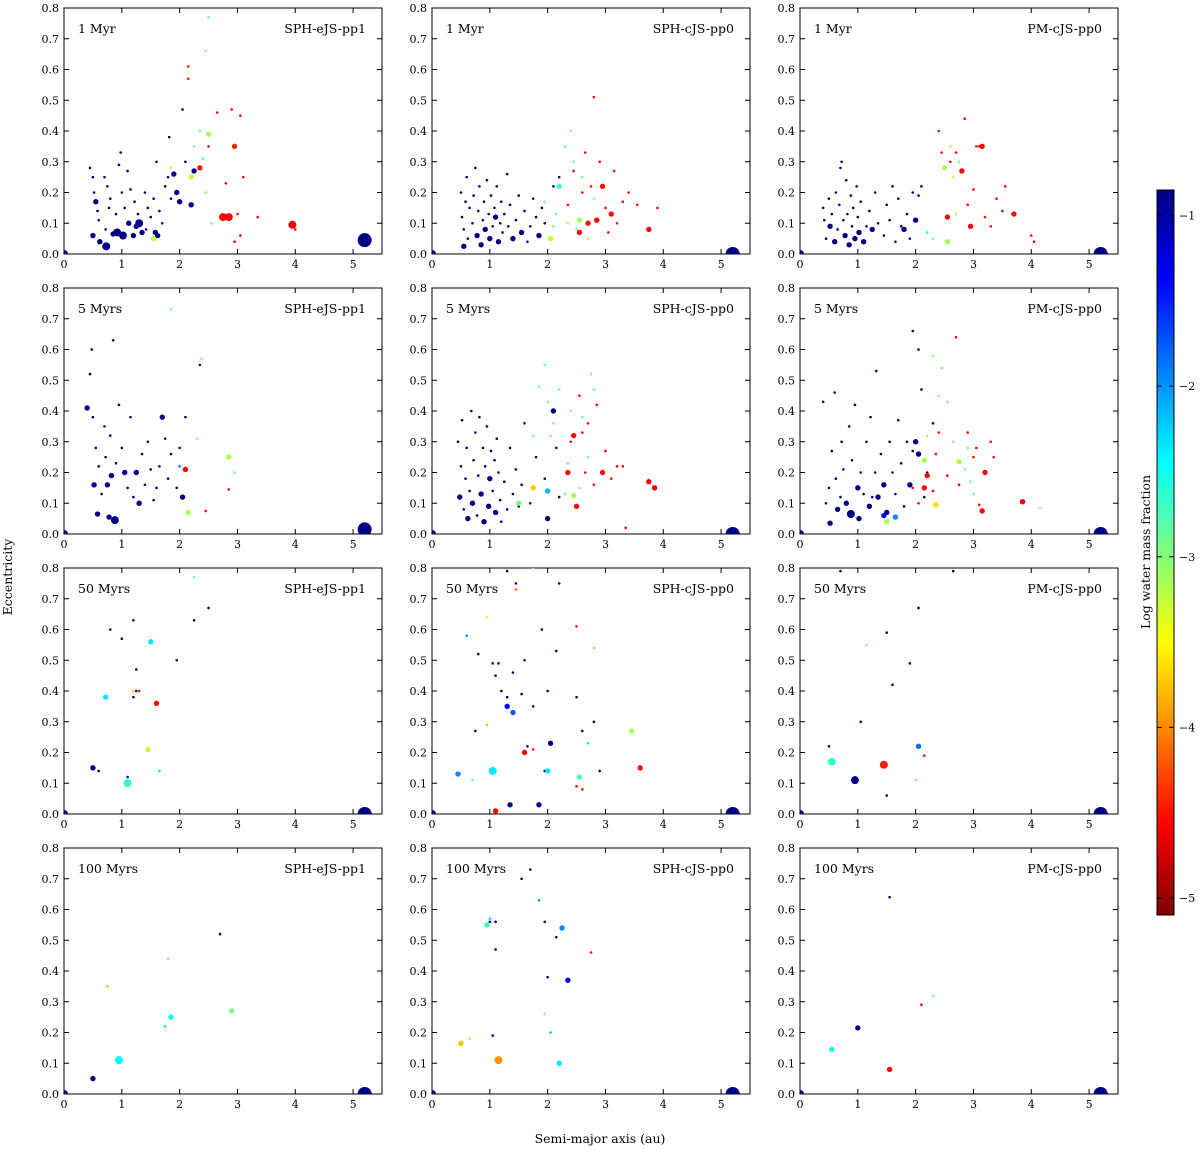  I want to click on time-label: 100 Myrs, so click(108, 868).